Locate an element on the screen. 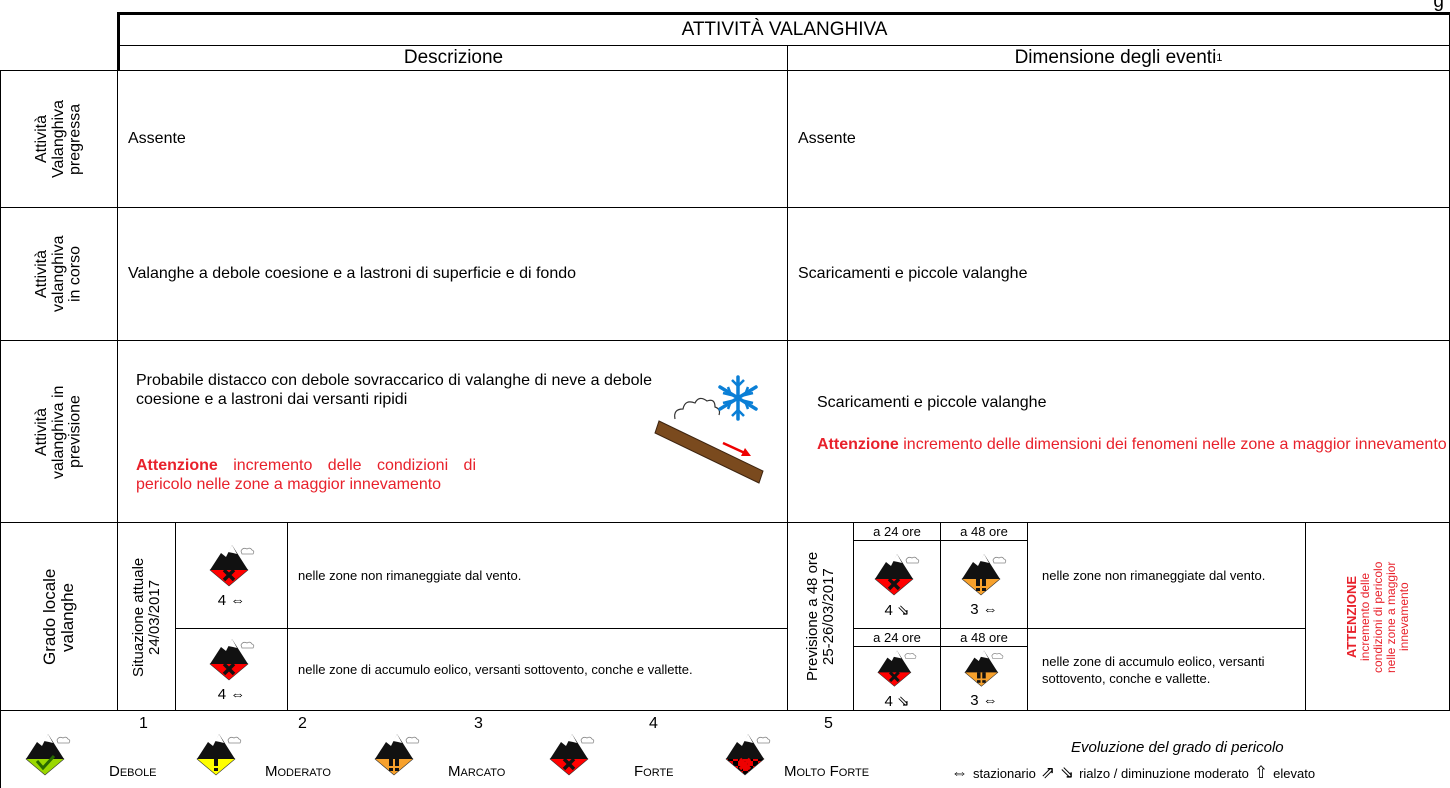 The image size is (1450, 788). legend-number: 2 is located at coordinates (302, 723).